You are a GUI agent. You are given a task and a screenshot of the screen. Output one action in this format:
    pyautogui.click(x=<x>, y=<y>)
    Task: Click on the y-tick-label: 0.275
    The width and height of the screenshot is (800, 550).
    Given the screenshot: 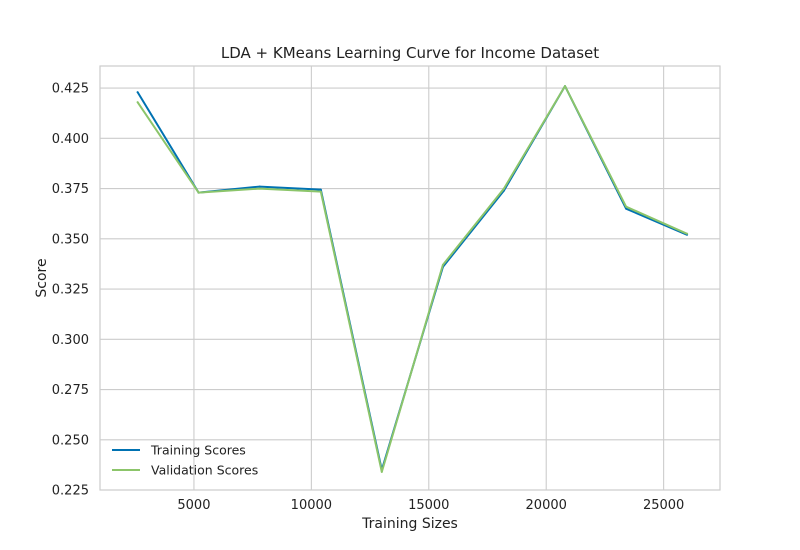 What is the action you would take?
    pyautogui.click(x=70, y=390)
    